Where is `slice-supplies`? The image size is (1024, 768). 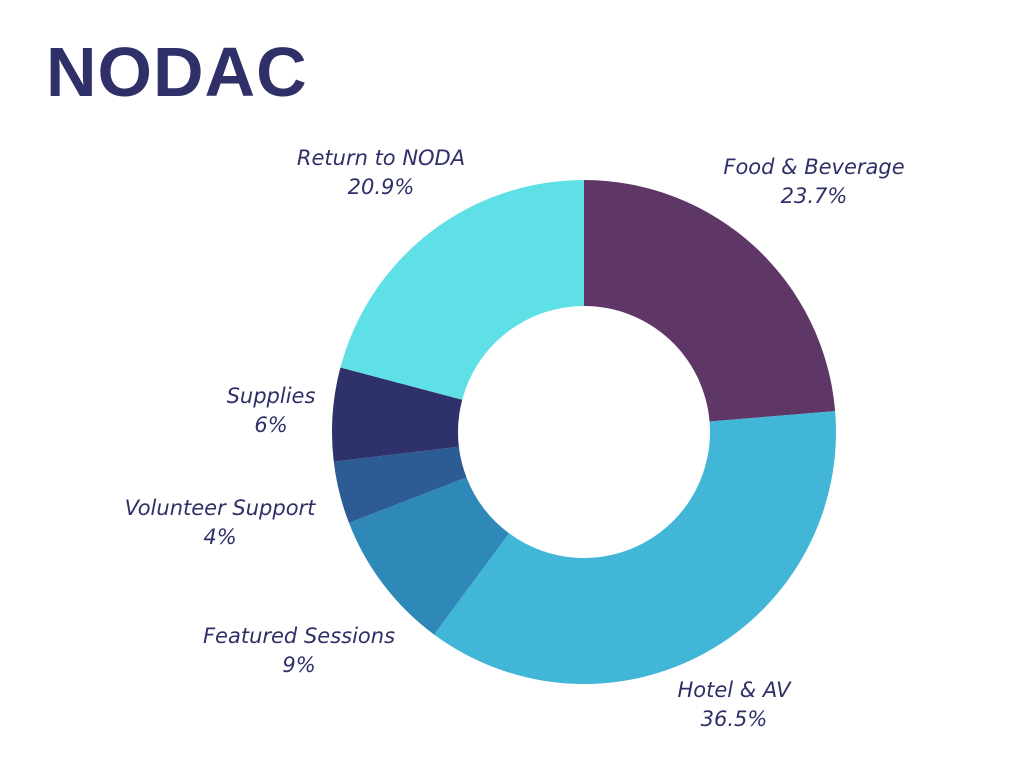 slice-supplies is located at coordinates (397, 414).